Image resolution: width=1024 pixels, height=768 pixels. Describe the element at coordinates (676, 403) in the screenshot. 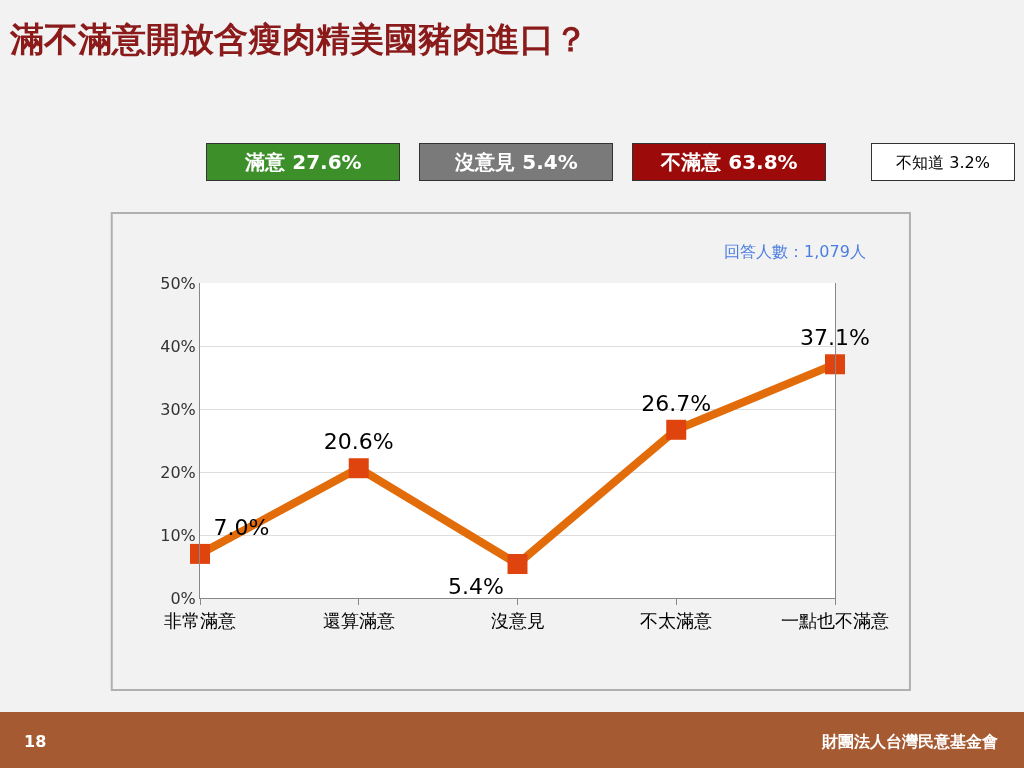

I see `data-label: 26.7%` at that location.